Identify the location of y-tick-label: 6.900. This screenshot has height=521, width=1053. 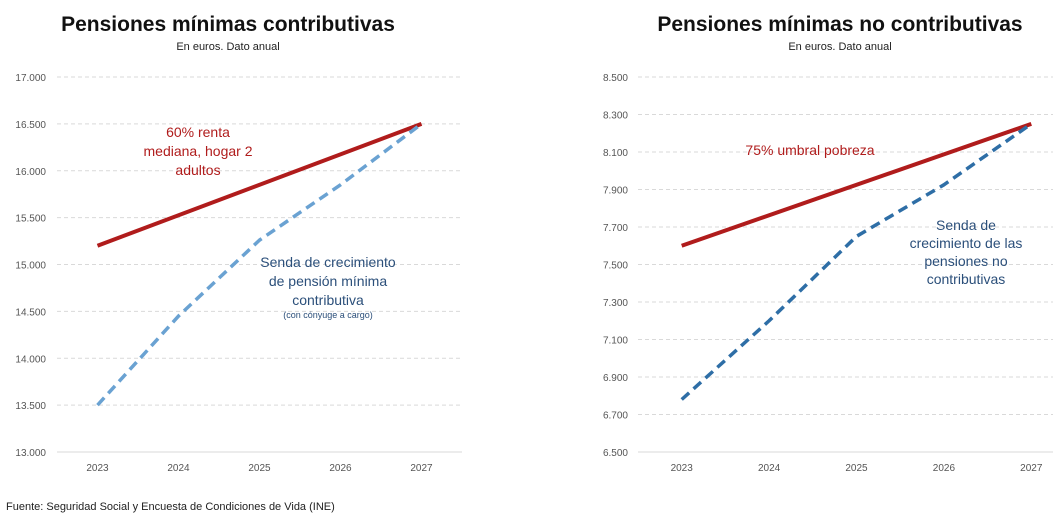
(615, 378).